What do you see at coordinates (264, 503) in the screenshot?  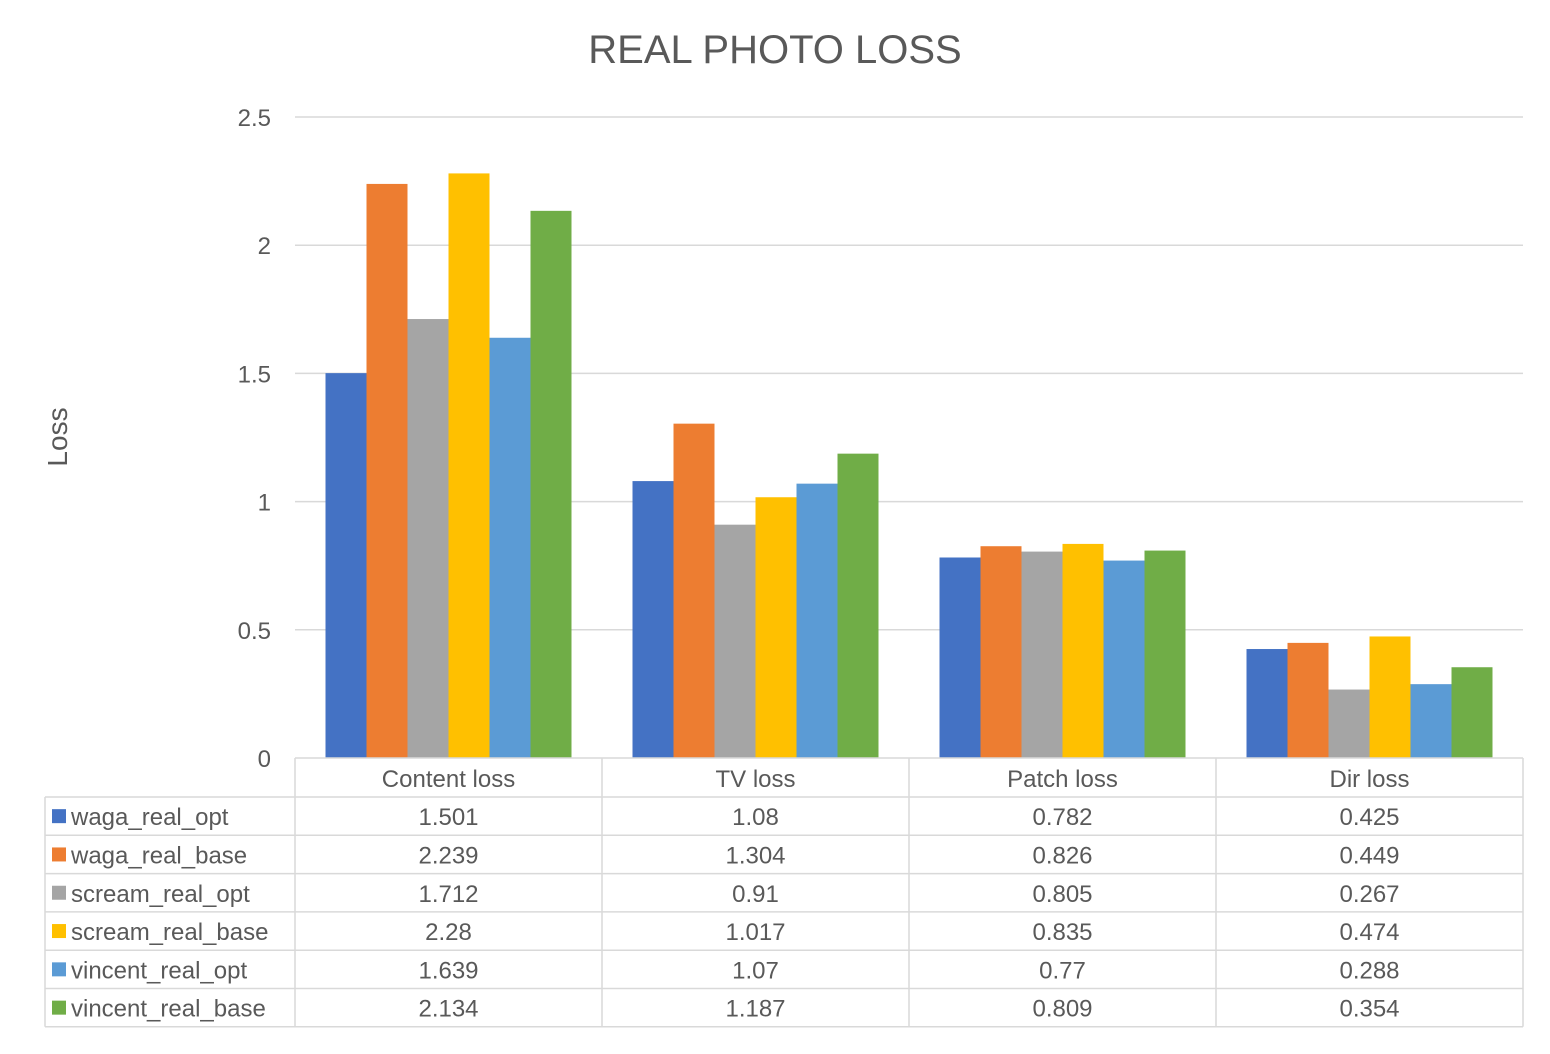 I see `y-tick-label: 1` at bounding box center [264, 503].